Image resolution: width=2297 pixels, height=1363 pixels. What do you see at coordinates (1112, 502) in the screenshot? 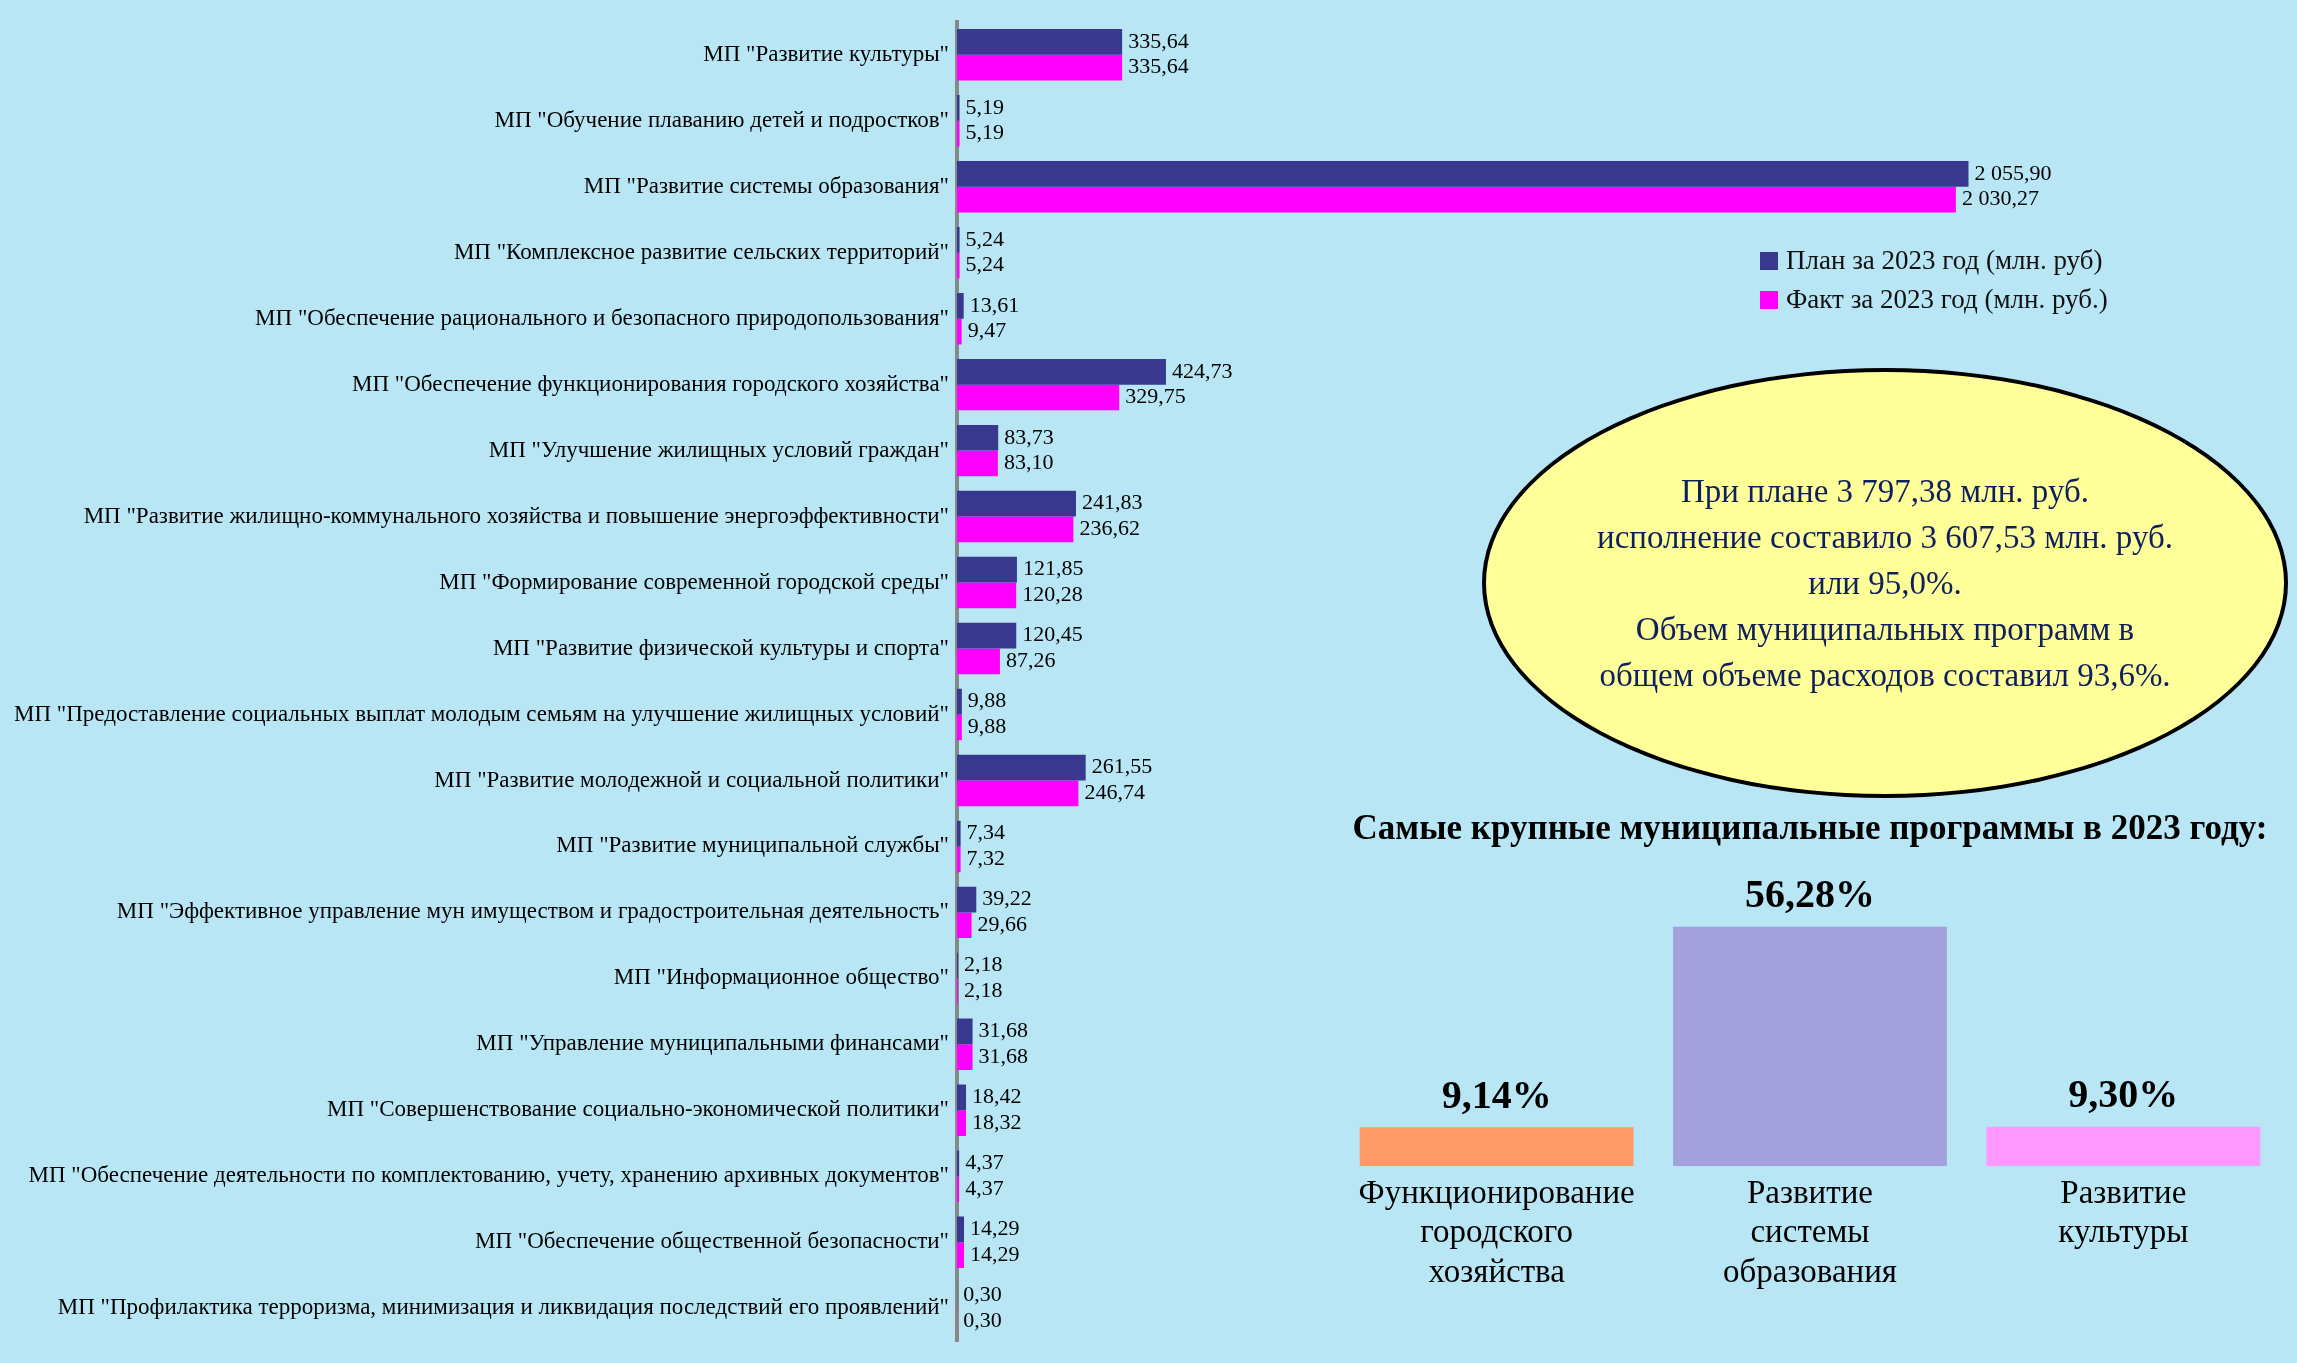
I see `data-label: 241,83` at bounding box center [1112, 502].